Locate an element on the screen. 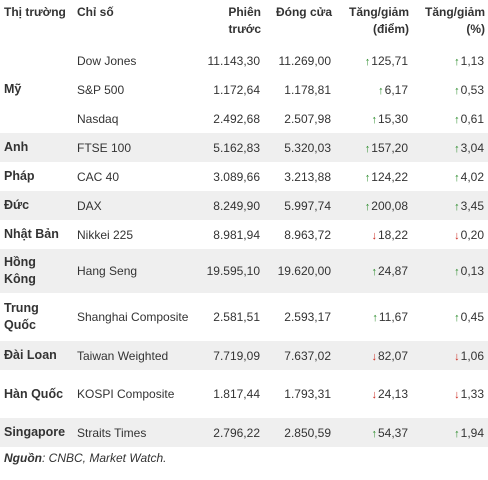 This screenshot has width=488, height=480. change-pts-cell: ↑24,87 is located at coordinates (373, 271).